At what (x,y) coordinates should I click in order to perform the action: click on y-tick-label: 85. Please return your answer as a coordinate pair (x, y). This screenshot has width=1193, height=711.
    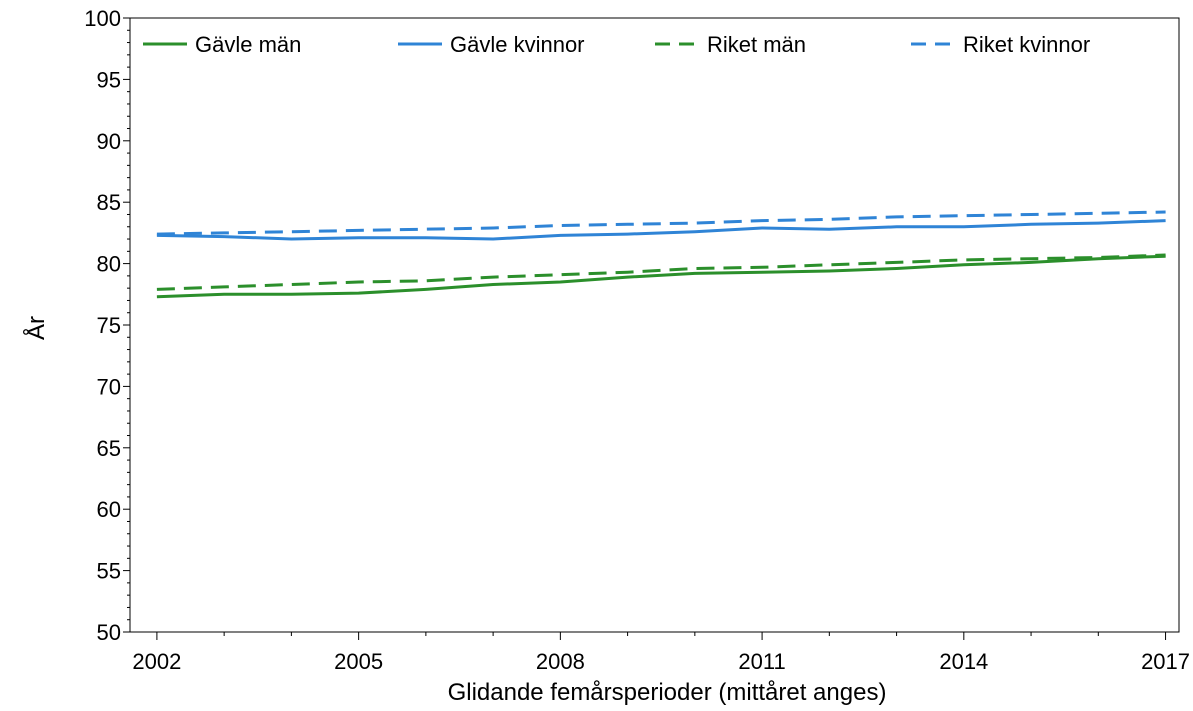
    Looking at the image, I should click on (109, 202).